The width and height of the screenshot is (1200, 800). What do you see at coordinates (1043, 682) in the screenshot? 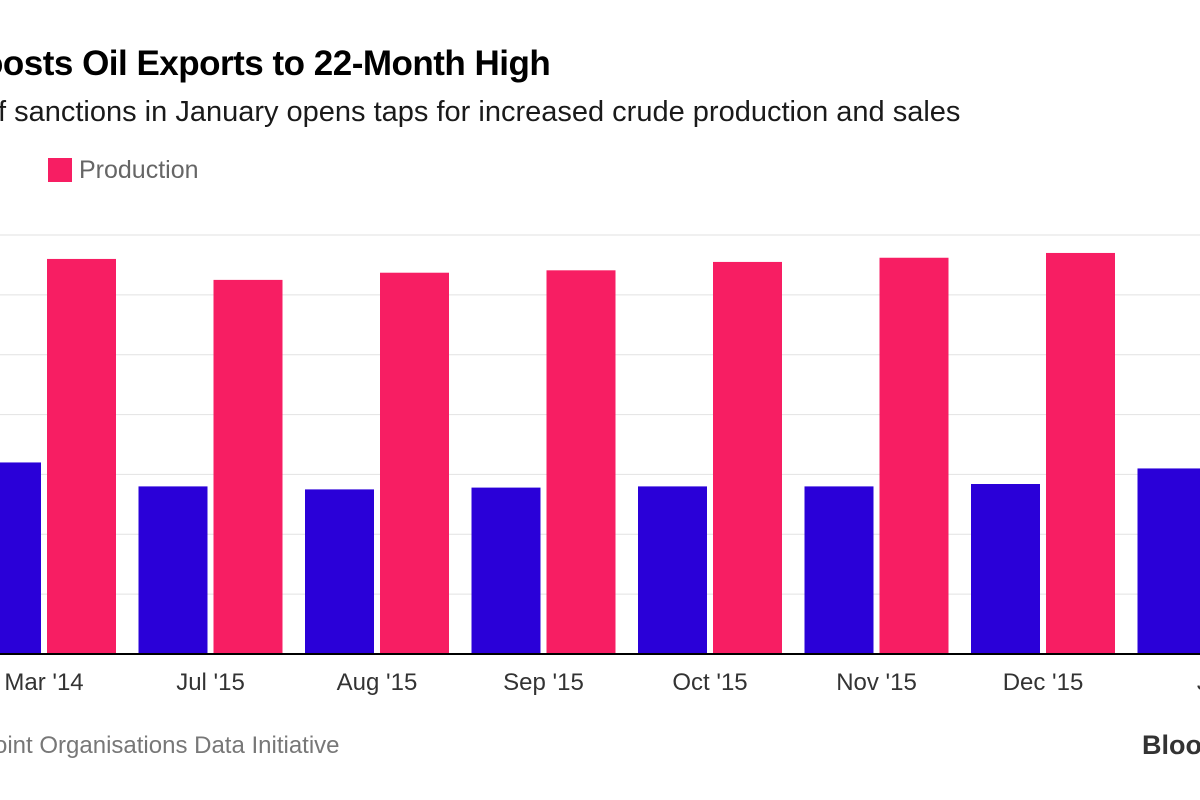
I see `x-tick-label: Dec '15` at bounding box center [1043, 682].